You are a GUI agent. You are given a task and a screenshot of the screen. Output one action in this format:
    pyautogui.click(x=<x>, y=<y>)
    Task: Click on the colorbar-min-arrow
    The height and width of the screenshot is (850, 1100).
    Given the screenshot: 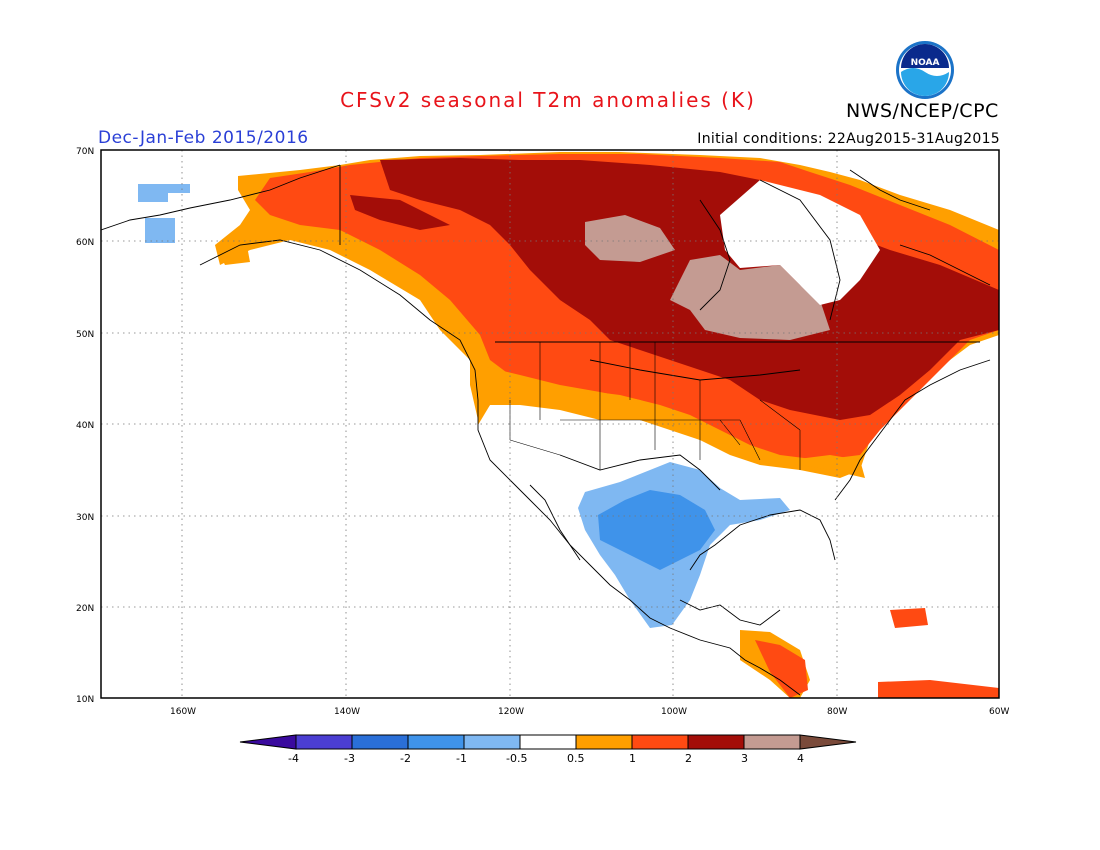 What is the action you would take?
    pyautogui.click(x=268, y=742)
    